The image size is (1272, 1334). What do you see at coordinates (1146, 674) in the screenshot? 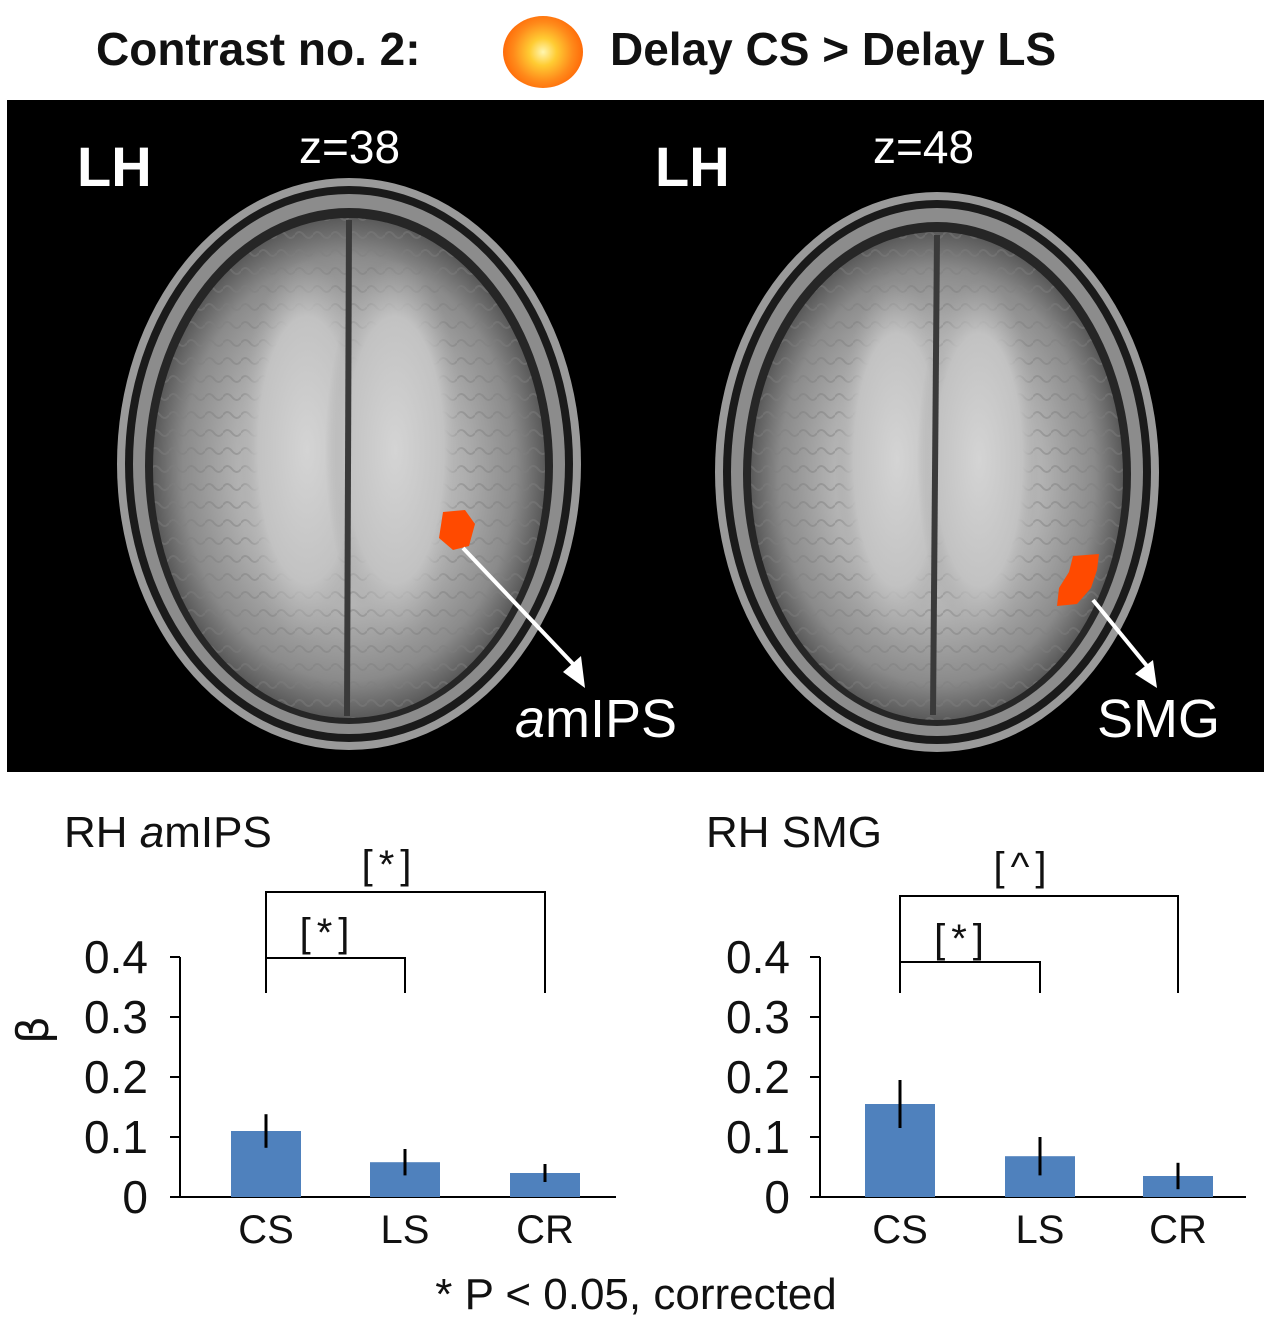
I see `arrow-head-smg` at bounding box center [1146, 674].